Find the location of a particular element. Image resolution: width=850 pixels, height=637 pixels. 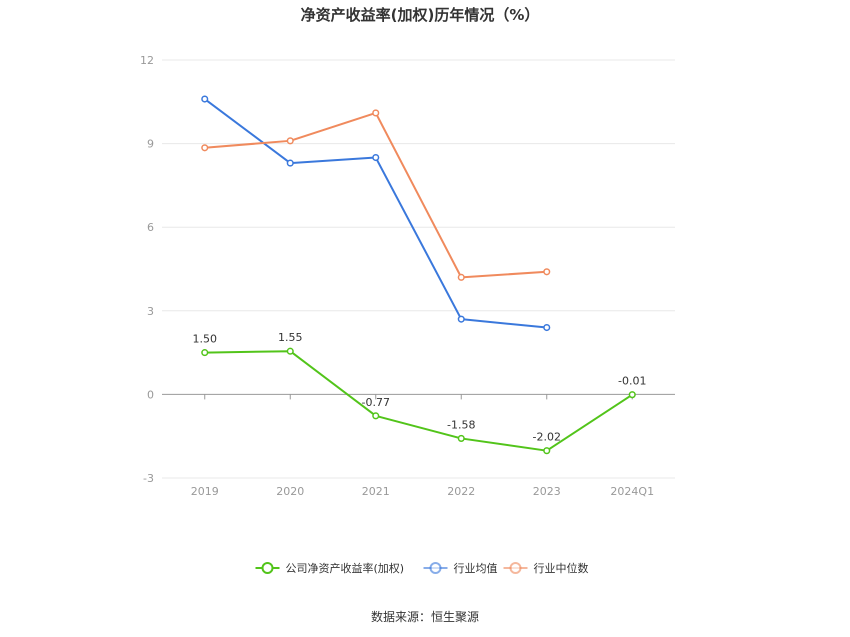

legend-label: 行业均值 is located at coordinates (476, 568).